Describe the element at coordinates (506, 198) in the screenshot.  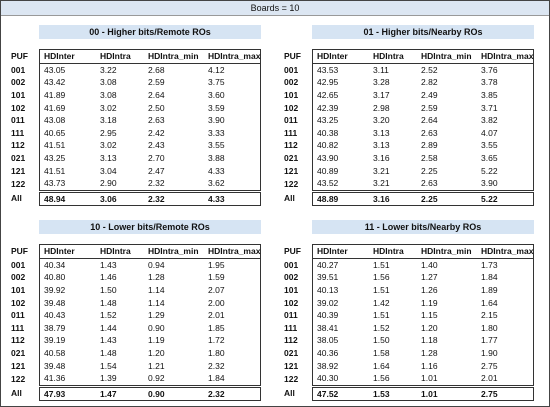
I see `total-cell: 5.22` at that location.